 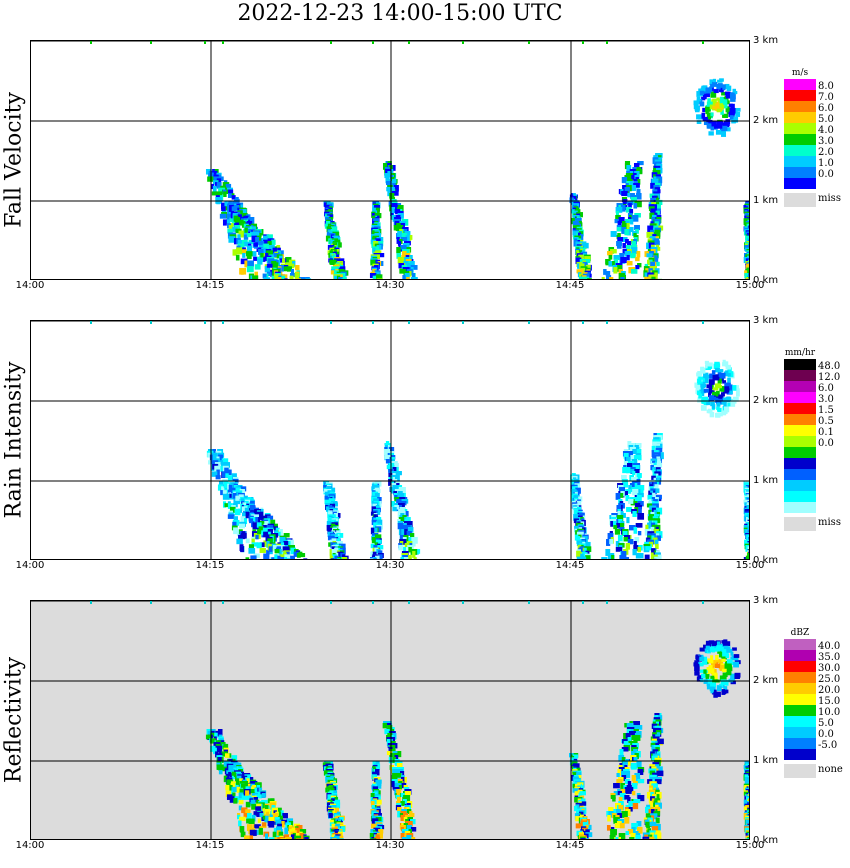 What do you see at coordinates (812, 137) in the screenshot?
I see `fall-velocity-legend: m/s 8.0 7.0 6.0 5.0 4.0 3.0 2.0 1.0 0.0 miss` at bounding box center [812, 137].